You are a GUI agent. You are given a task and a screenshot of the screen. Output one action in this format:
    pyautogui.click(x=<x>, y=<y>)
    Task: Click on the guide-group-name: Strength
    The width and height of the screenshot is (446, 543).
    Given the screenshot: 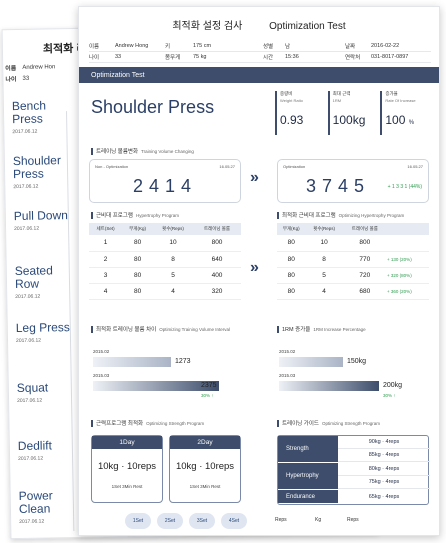 What is the action you would take?
    pyautogui.click(x=308, y=449)
    